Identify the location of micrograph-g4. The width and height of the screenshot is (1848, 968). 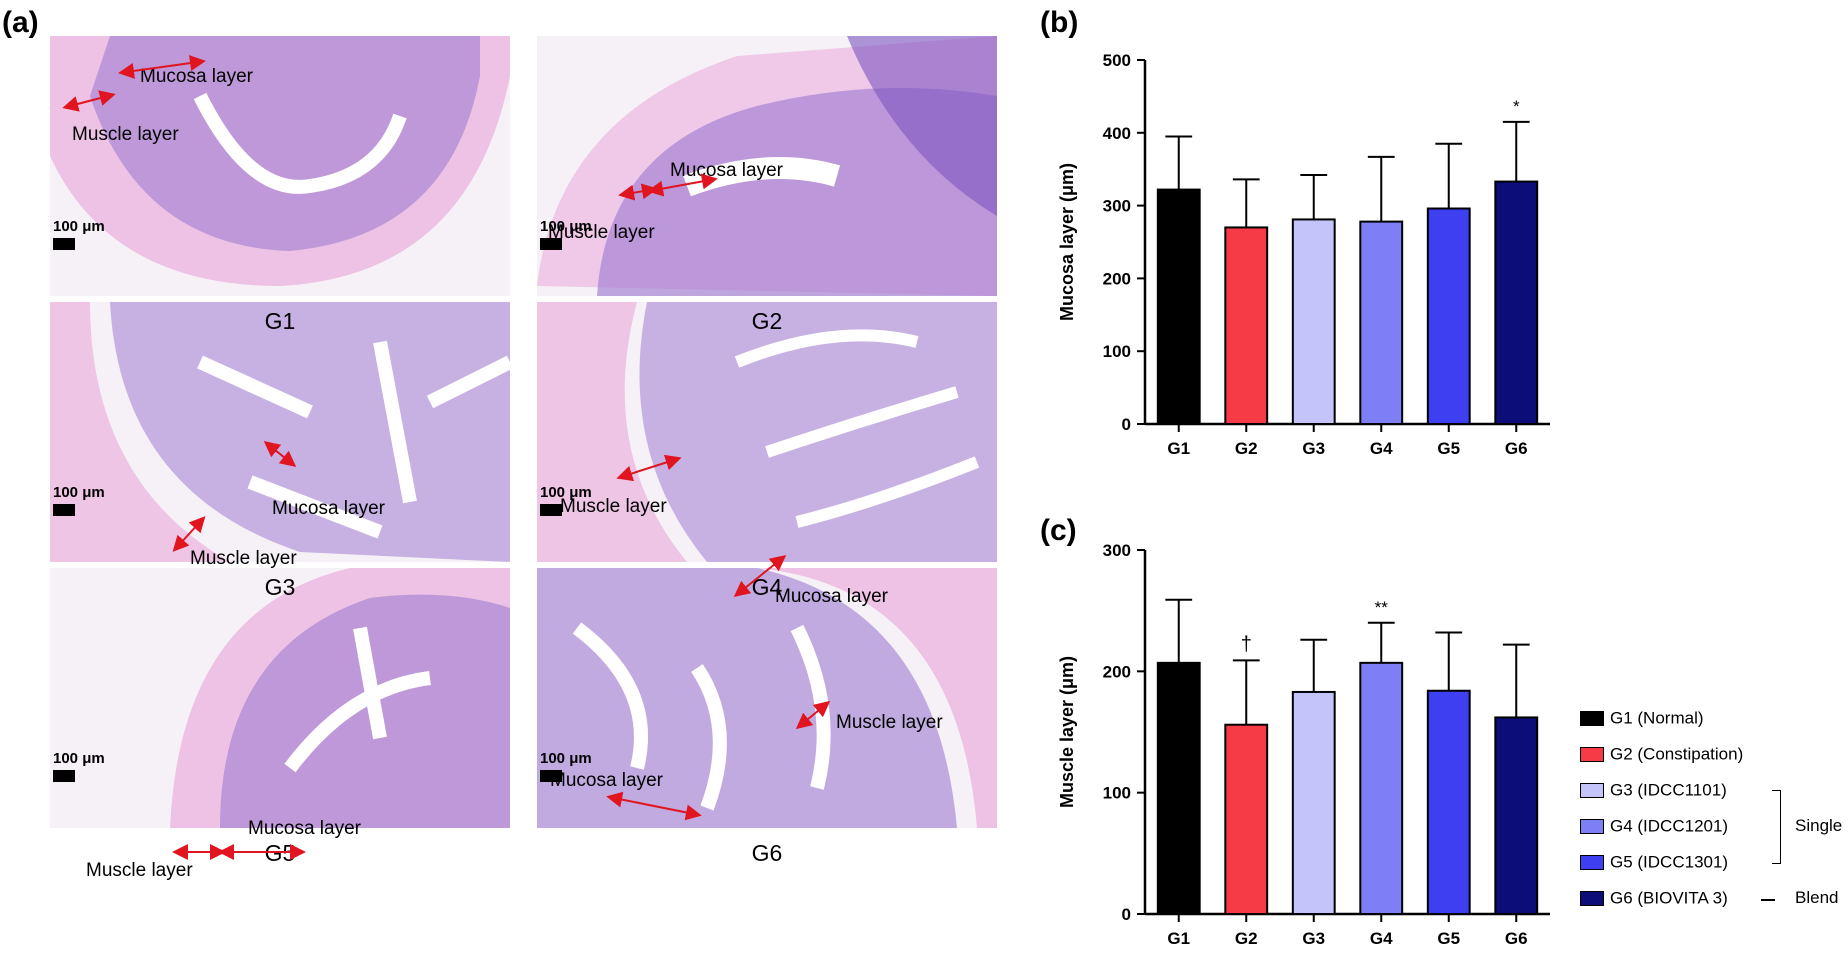
(767, 432).